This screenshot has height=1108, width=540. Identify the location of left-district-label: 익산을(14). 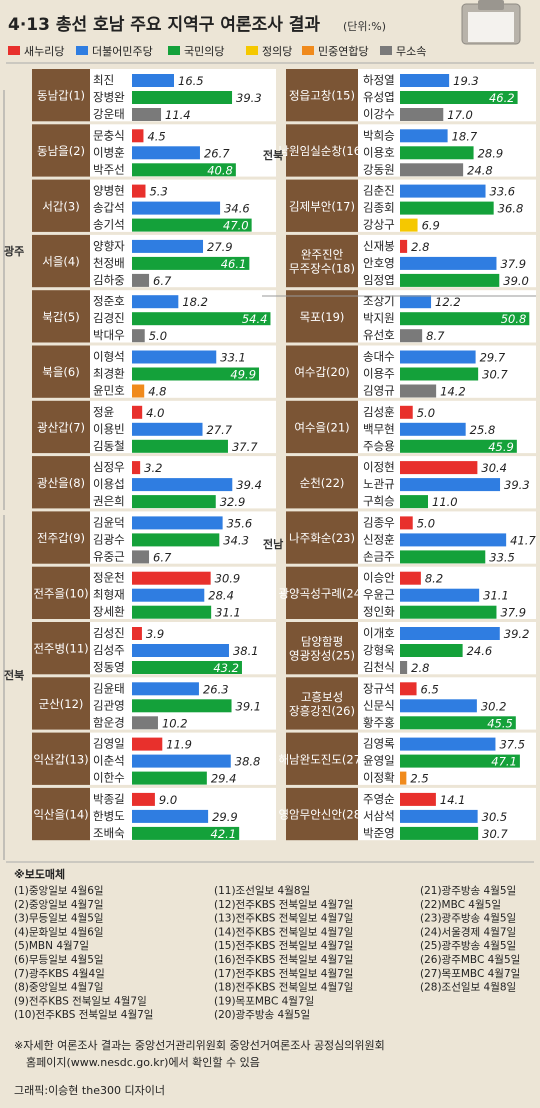
(60, 815).